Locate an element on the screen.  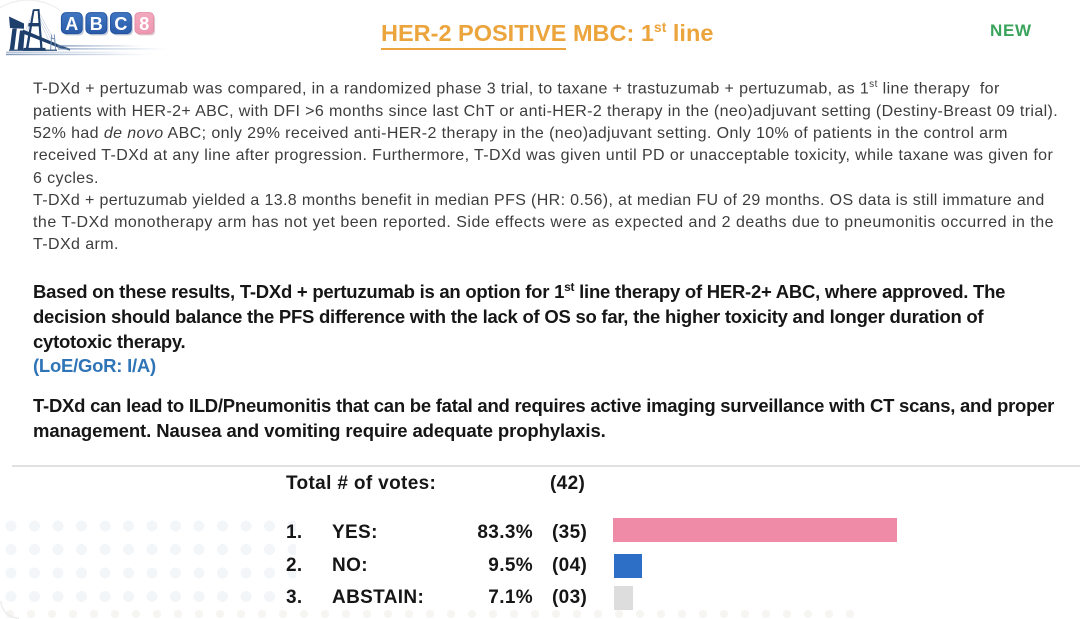
svg-text: A is located at coordinates (71, 24).